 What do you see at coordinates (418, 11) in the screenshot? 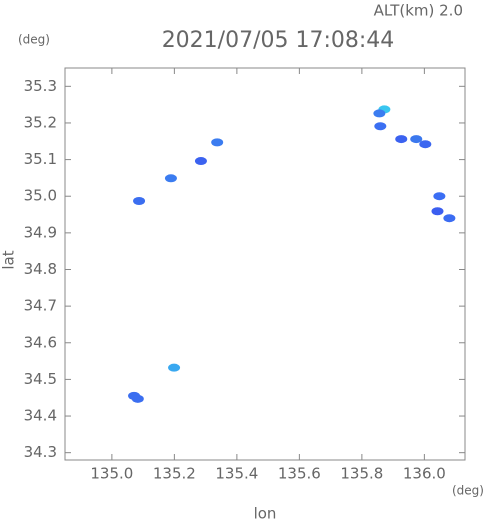
I see `altitude-label: ALT(km) 2.0` at bounding box center [418, 11].